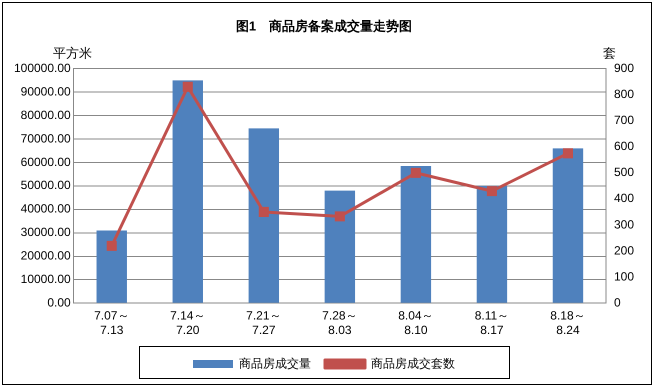 Image resolution: width=656 pixels, height=389 pixels. Describe the element at coordinates (72, 53) in the screenshot. I see `y-axis-title: 平方米` at that location.